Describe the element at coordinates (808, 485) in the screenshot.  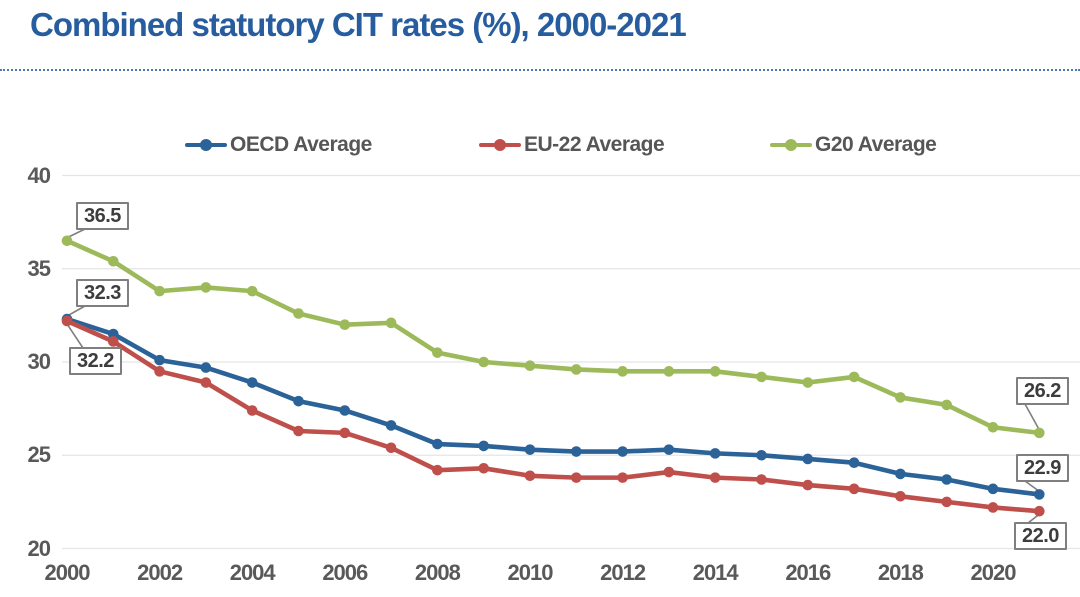
I see `point-eu-22-average-2016` at that location.